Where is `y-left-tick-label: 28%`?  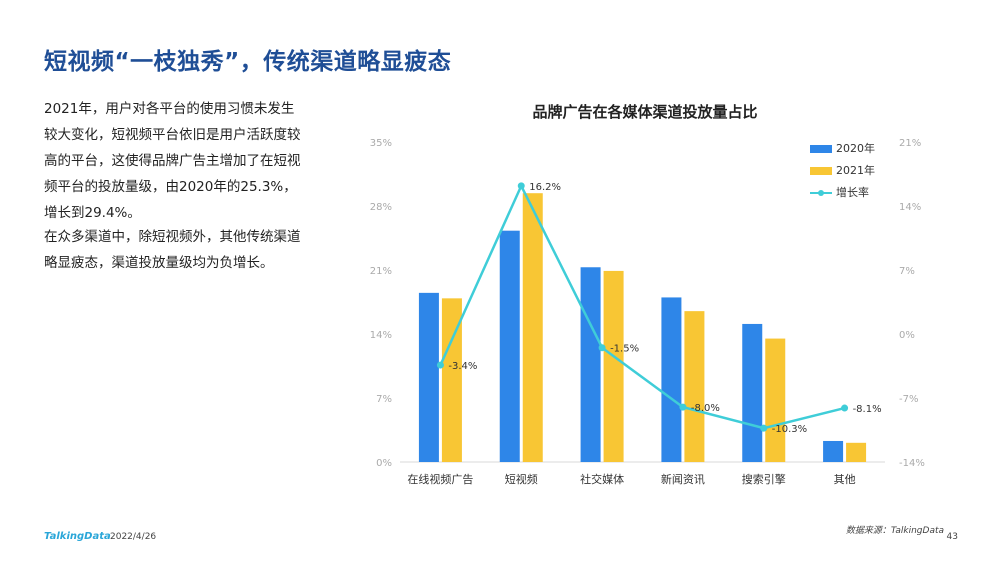 y-left-tick-label: 28% is located at coordinates (381, 207).